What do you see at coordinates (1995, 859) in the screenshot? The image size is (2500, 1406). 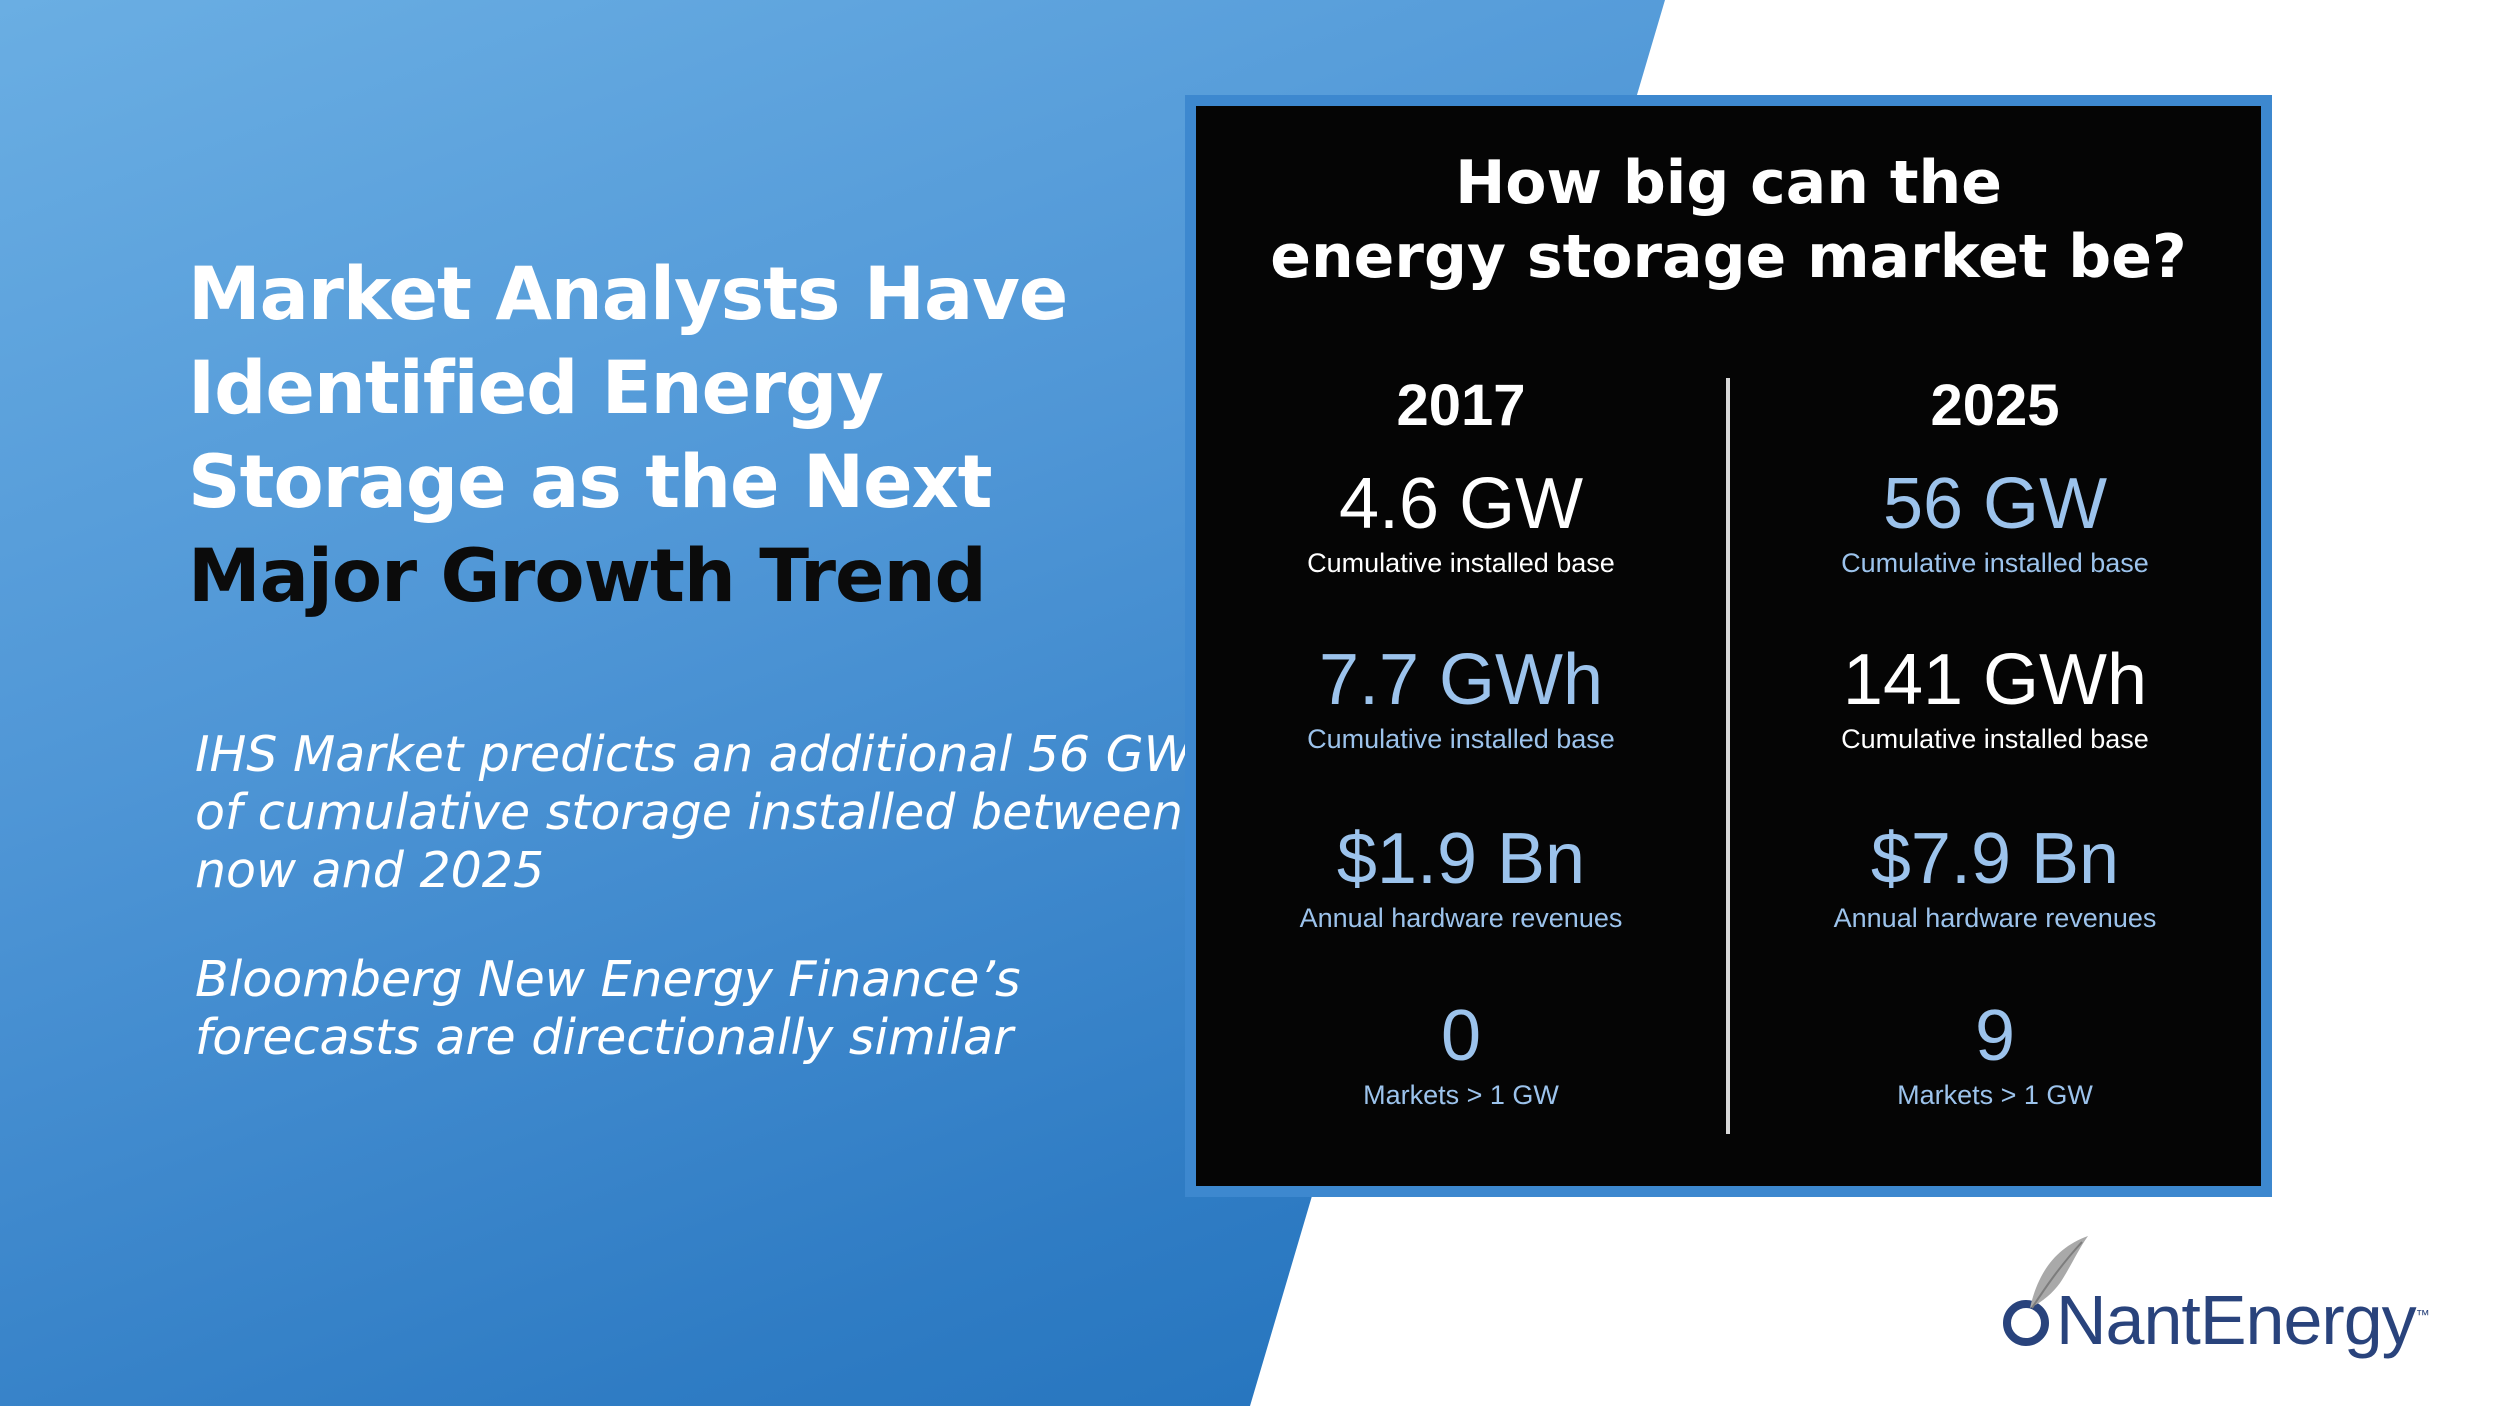 I see `metric-value: $7.9 Bn` at bounding box center [1995, 859].